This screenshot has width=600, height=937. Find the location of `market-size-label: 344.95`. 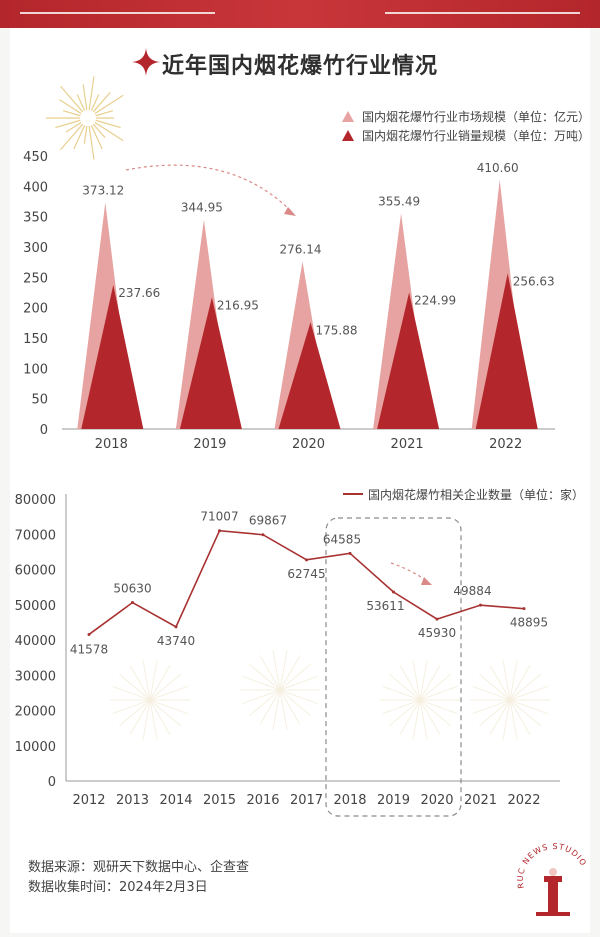

market-size-label: 344.95 is located at coordinates (202, 208).